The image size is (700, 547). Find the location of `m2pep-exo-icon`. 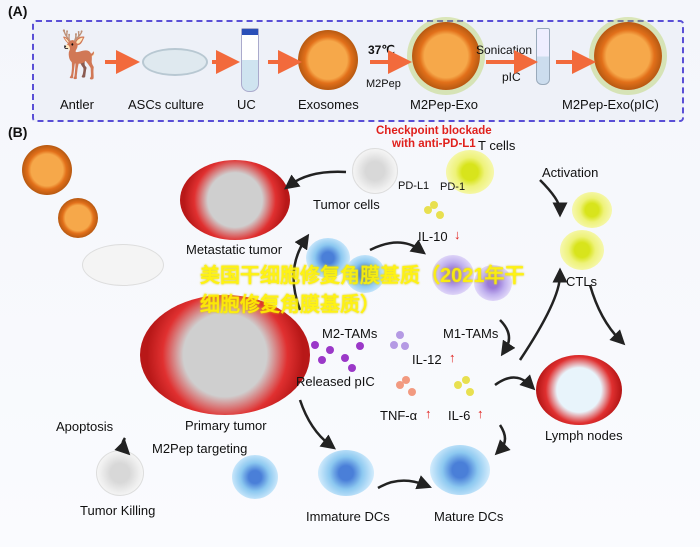

m2pep-exo-icon is located at coordinates (446, 56).